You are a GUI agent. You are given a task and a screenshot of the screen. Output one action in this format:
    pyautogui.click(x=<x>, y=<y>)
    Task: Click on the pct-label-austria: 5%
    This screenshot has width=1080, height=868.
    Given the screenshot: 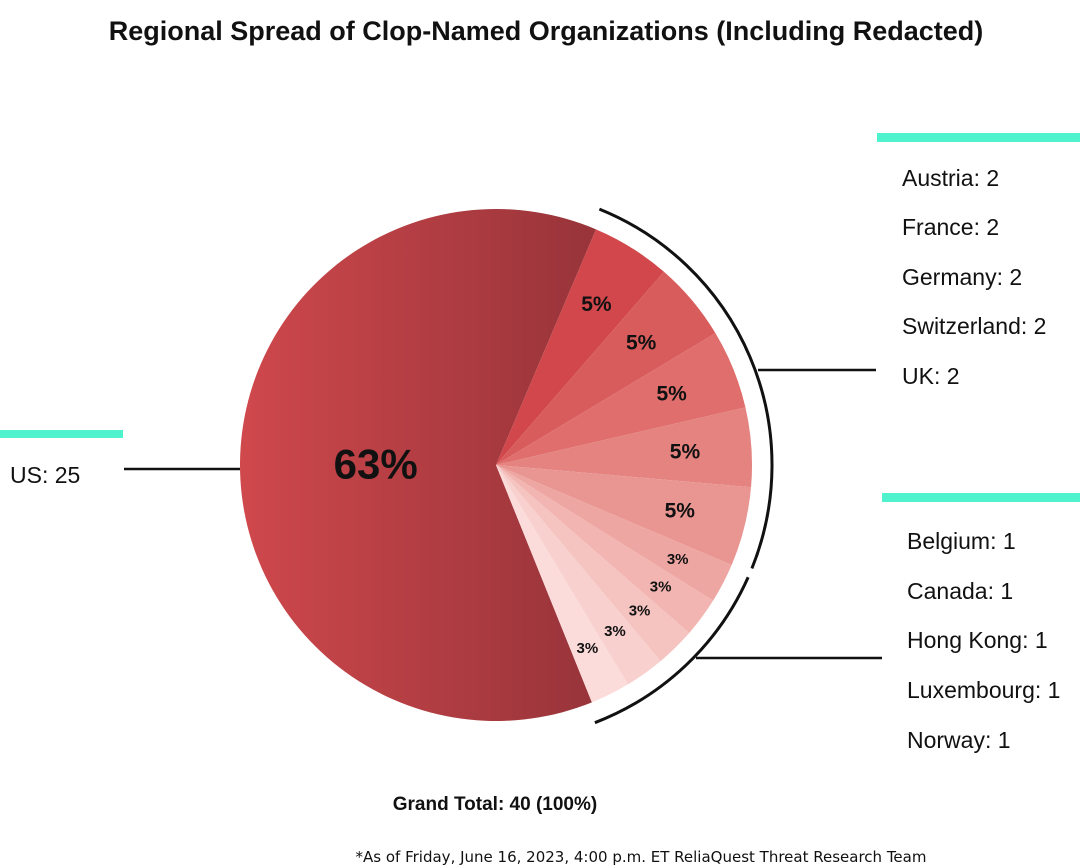 What is the action you would take?
    pyautogui.click(x=596, y=304)
    